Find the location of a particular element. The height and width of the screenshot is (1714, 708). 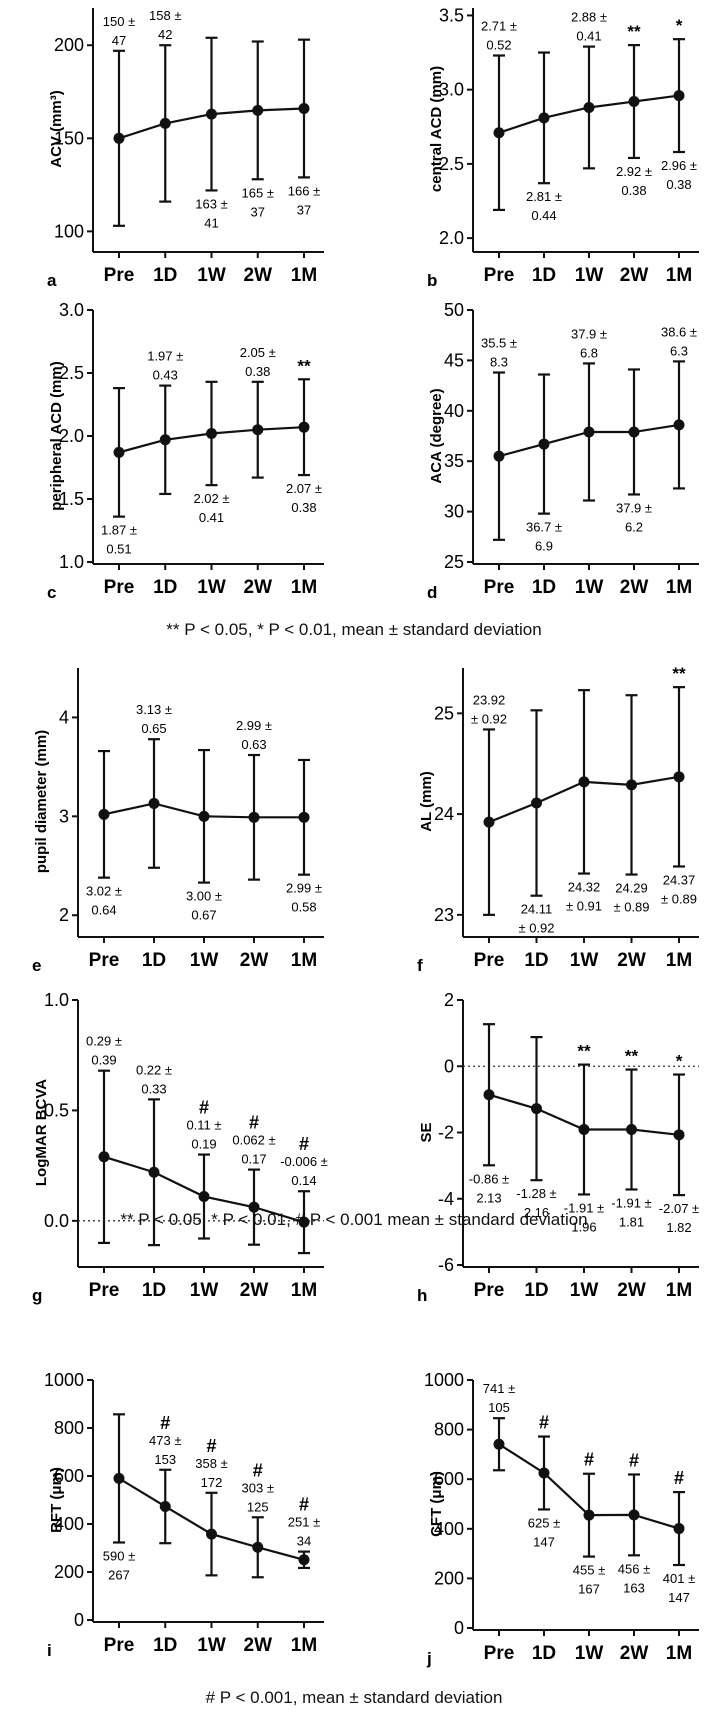

y-tick-label: 3.5 is located at coordinates (451, 15).